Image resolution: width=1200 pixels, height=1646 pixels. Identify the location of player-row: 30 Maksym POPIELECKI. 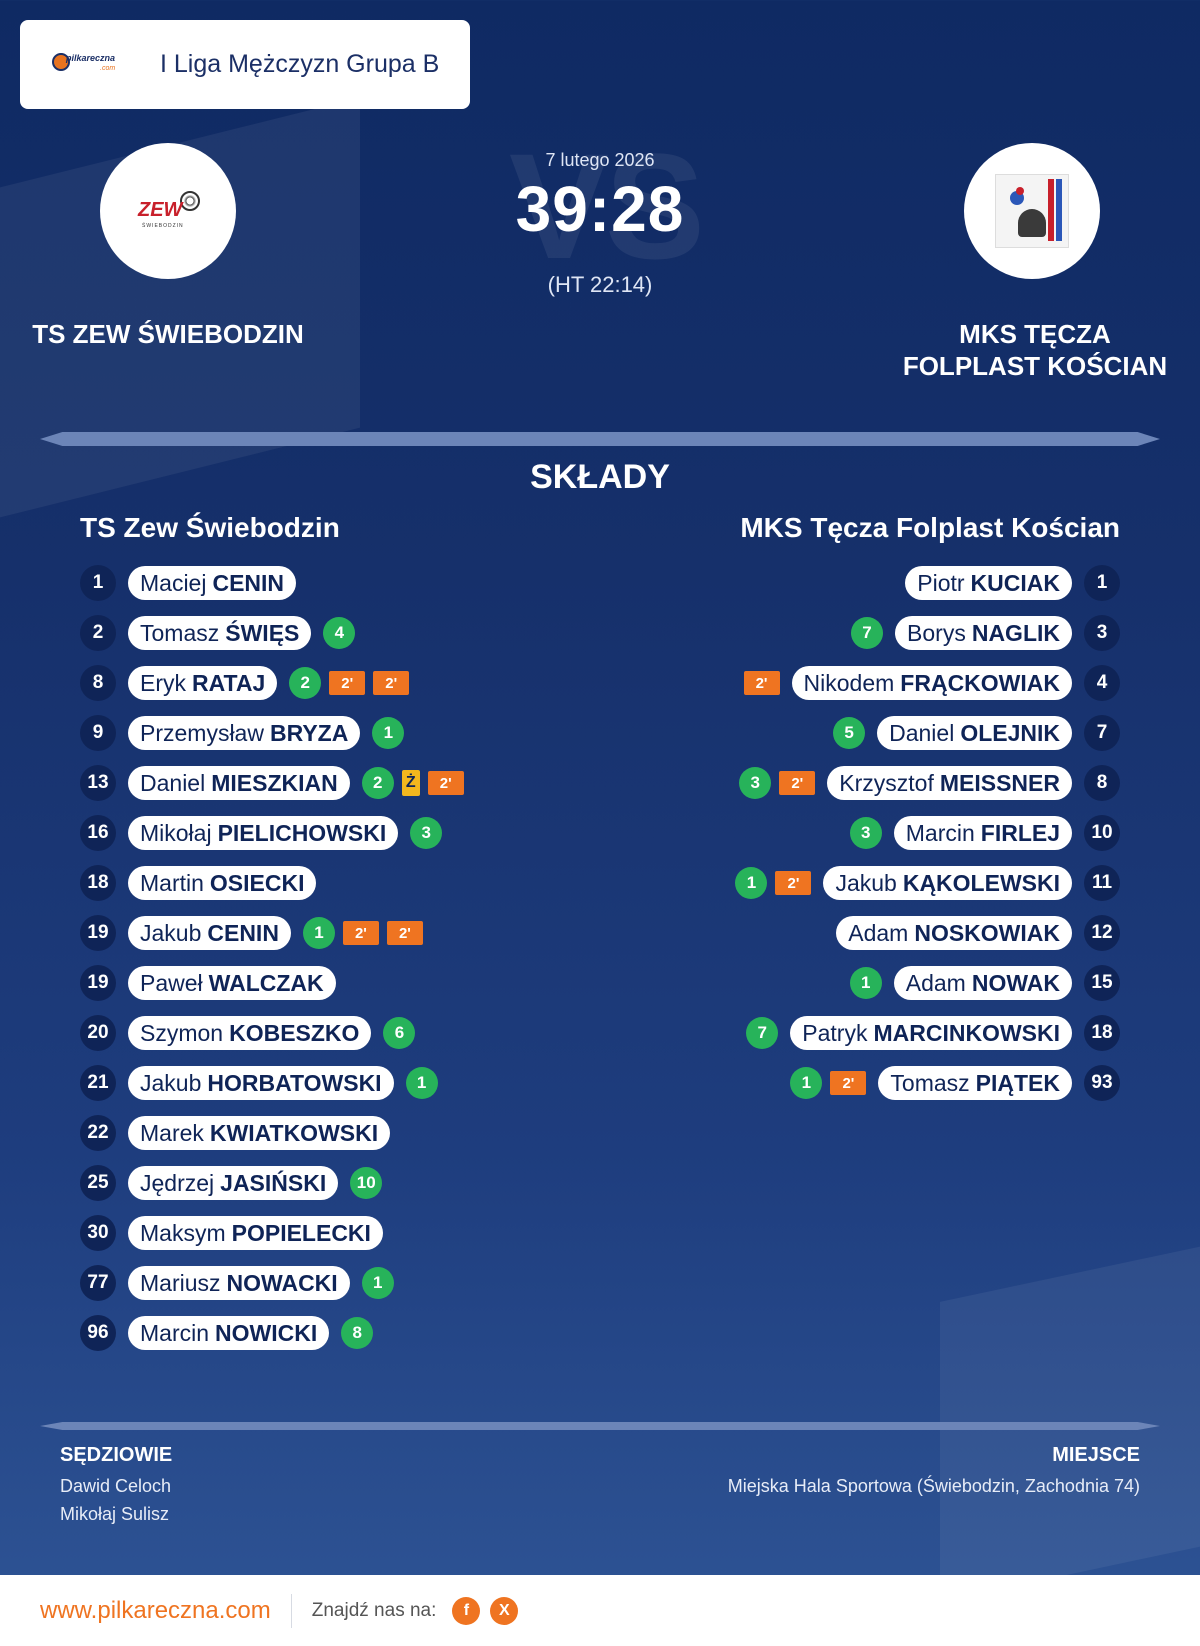
(340, 1233).